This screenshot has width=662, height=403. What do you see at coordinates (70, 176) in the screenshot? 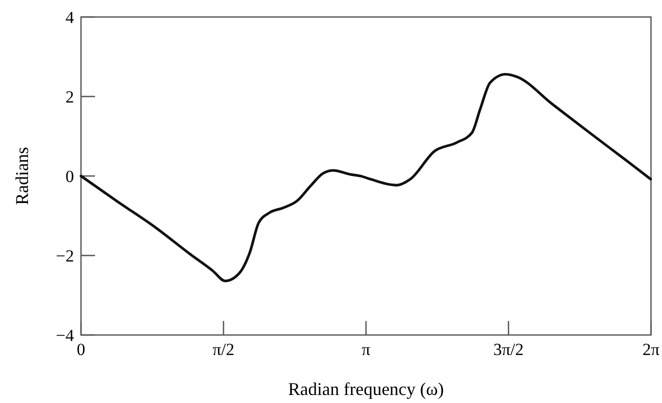
I see `y-tick-label: 0` at bounding box center [70, 176].